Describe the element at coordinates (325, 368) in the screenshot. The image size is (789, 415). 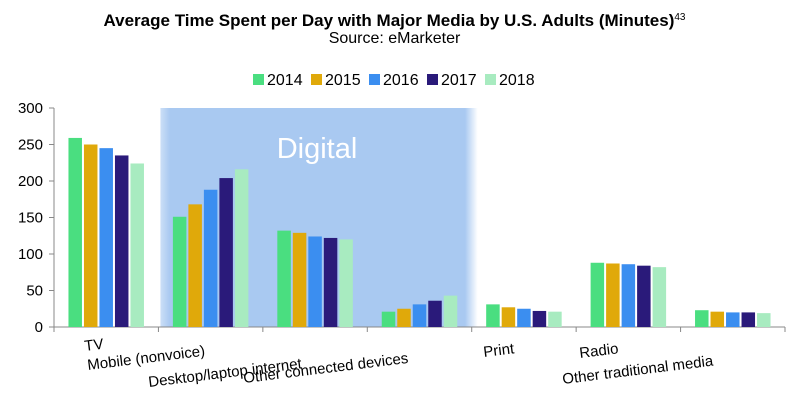
I see `x-category-label: Other connected devices` at that location.